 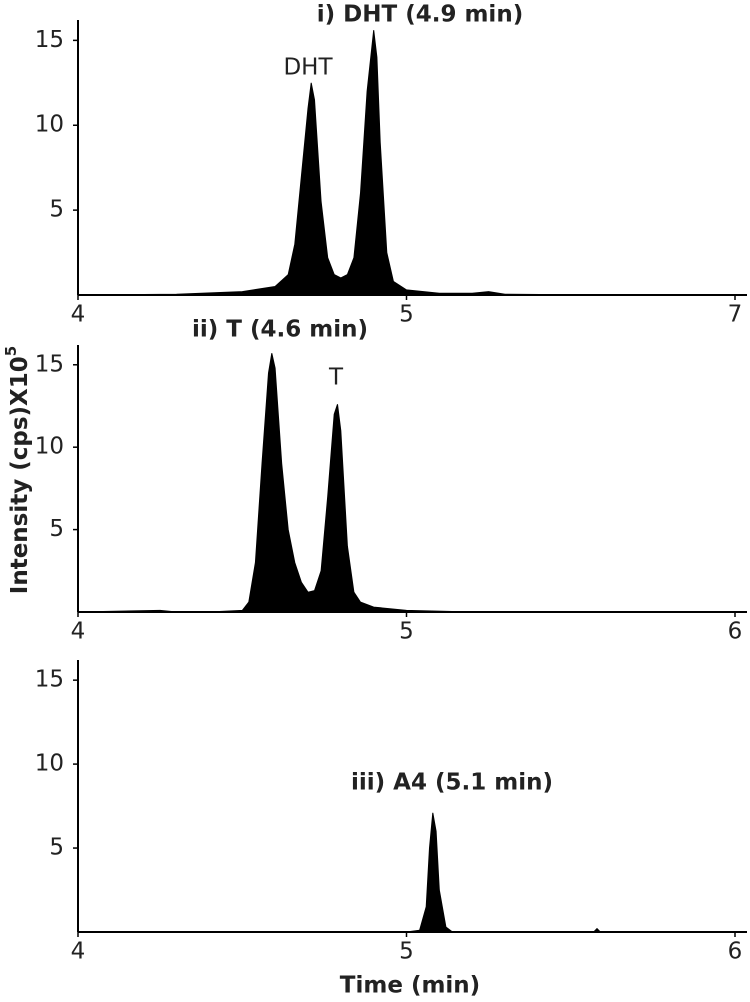 What do you see at coordinates (308, 68) in the screenshot?
I see `peak-annotation: DHT` at bounding box center [308, 68].